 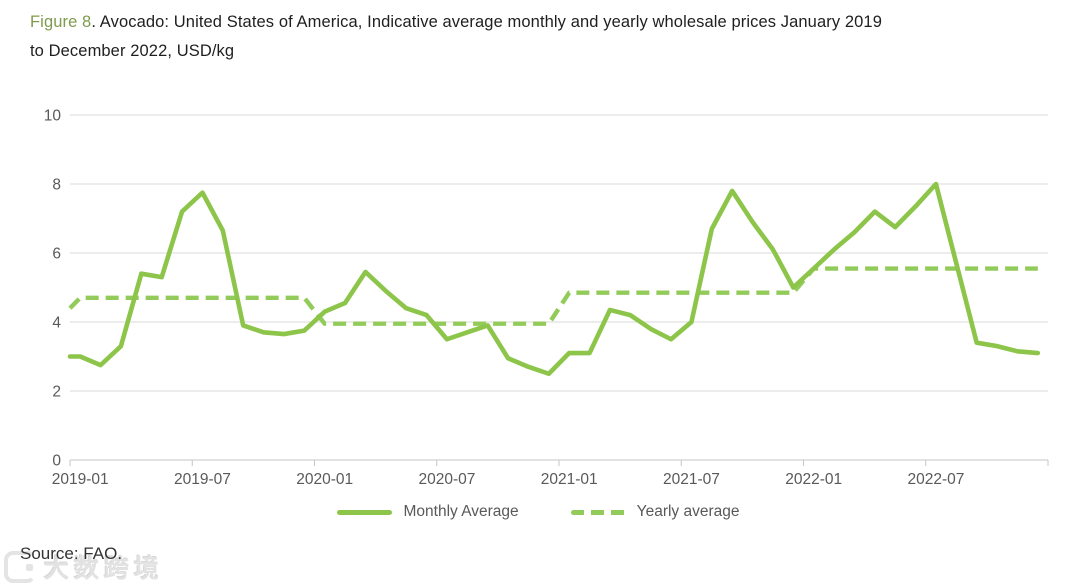 I want to click on x-axis-tick-label: 2020-01, so click(x=324, y=479).